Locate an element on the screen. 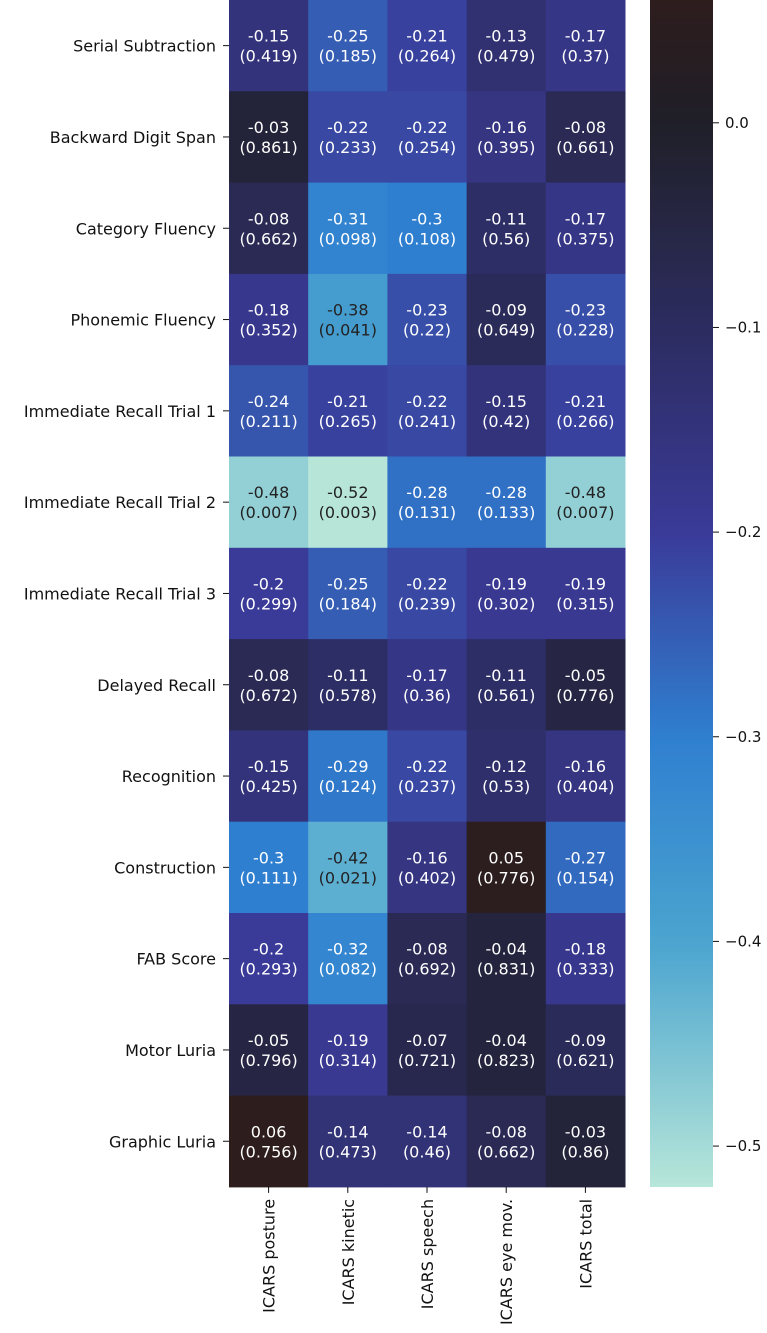 Image resolution: width=767 pixels, height=1333 pixels. cell-p-value-label: (0.756) is located at coordinates (268, 1151).